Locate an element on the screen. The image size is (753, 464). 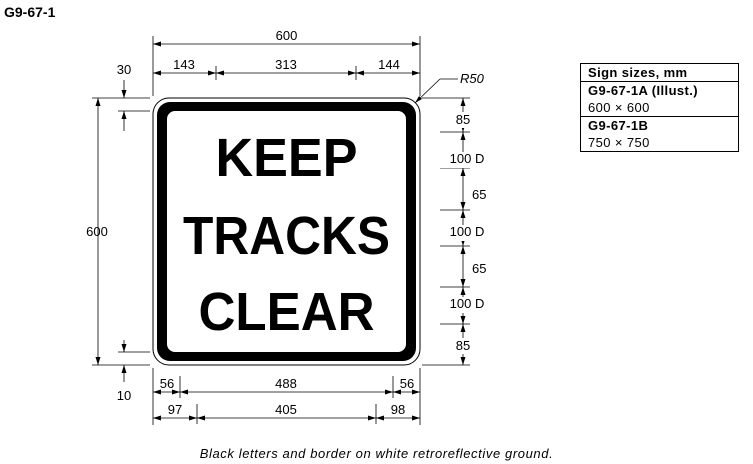
dim-bottom-inner-width: 488 is located at coordinates (286, 383).